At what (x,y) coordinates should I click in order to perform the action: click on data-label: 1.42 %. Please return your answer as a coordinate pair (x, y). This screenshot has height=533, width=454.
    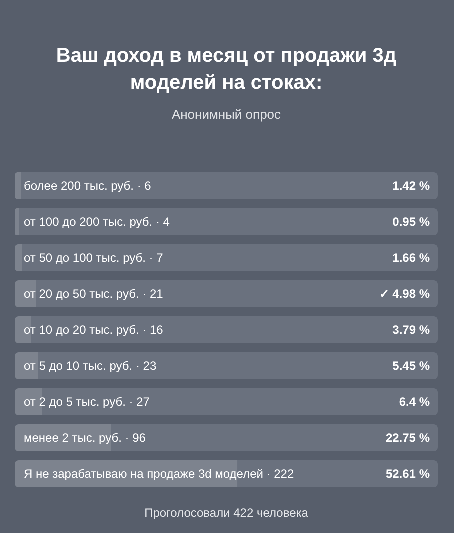
    Looking at the image, I should click on (411, 186).